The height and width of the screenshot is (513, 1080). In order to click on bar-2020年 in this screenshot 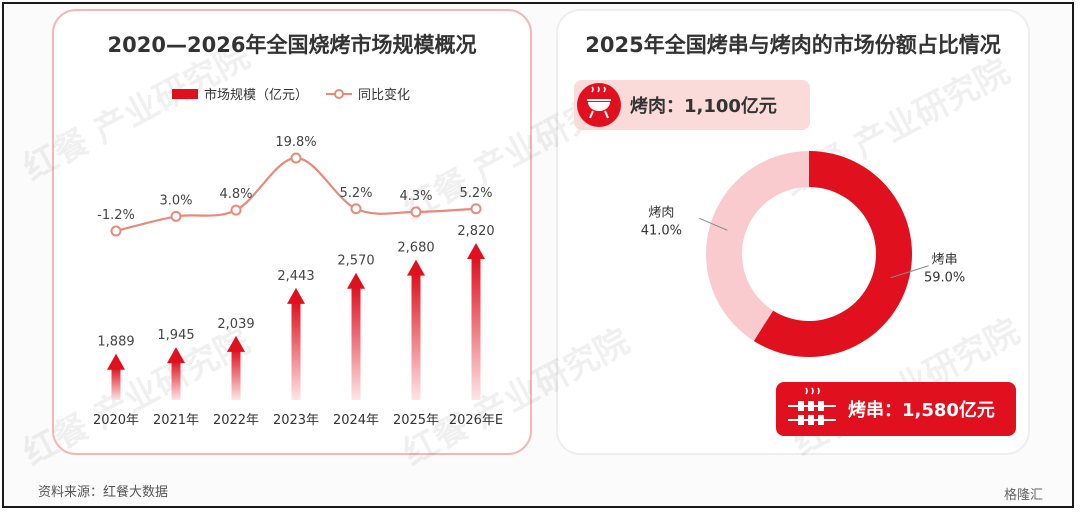, I will do `click(116, 383)`.